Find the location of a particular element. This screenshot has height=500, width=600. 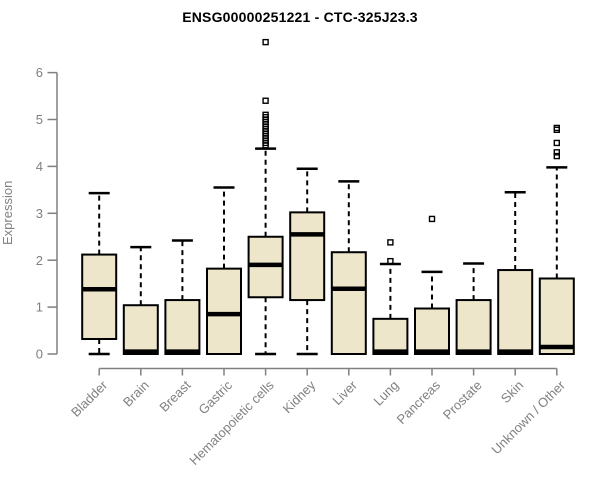

x-tick-label-lung: Lung is located at coordinates (385, 393).